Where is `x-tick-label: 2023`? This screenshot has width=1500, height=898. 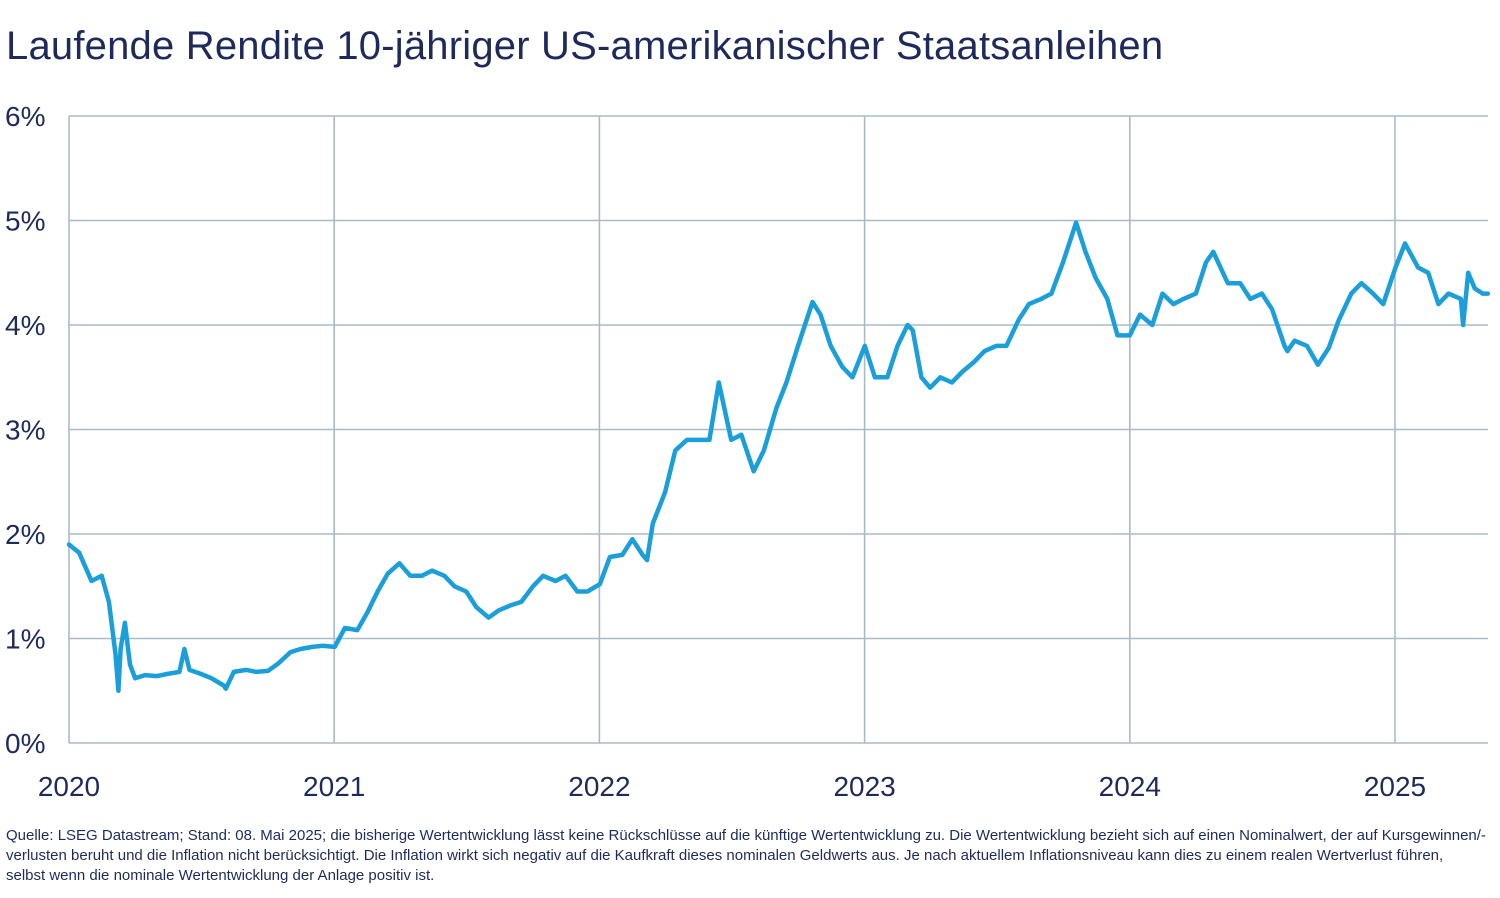 x-tick-label: 2023 is located at coordinates (864, 786).